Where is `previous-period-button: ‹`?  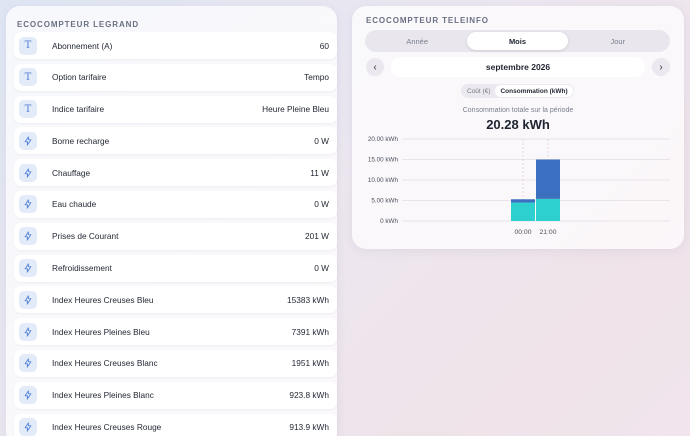 previous-period-button: ‹ is located at coordinates (375, 67).